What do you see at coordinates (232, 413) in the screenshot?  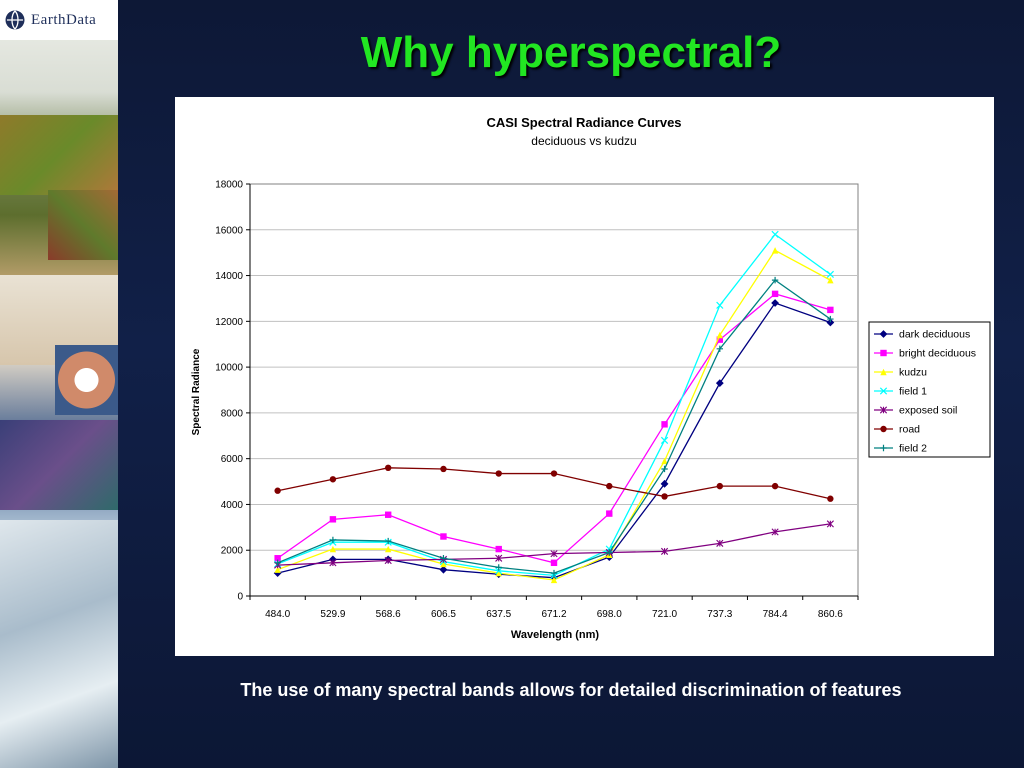 I see `y-tick-label: 8000` at bounding box center [232, 413].